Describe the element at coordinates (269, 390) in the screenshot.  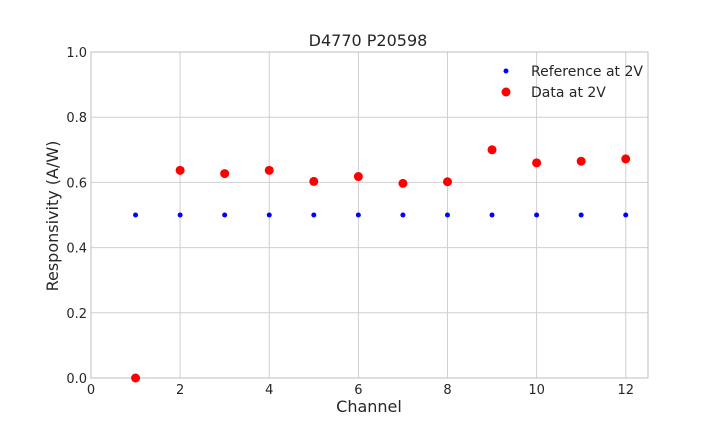
I see `x-tick-label: 4` at that location.